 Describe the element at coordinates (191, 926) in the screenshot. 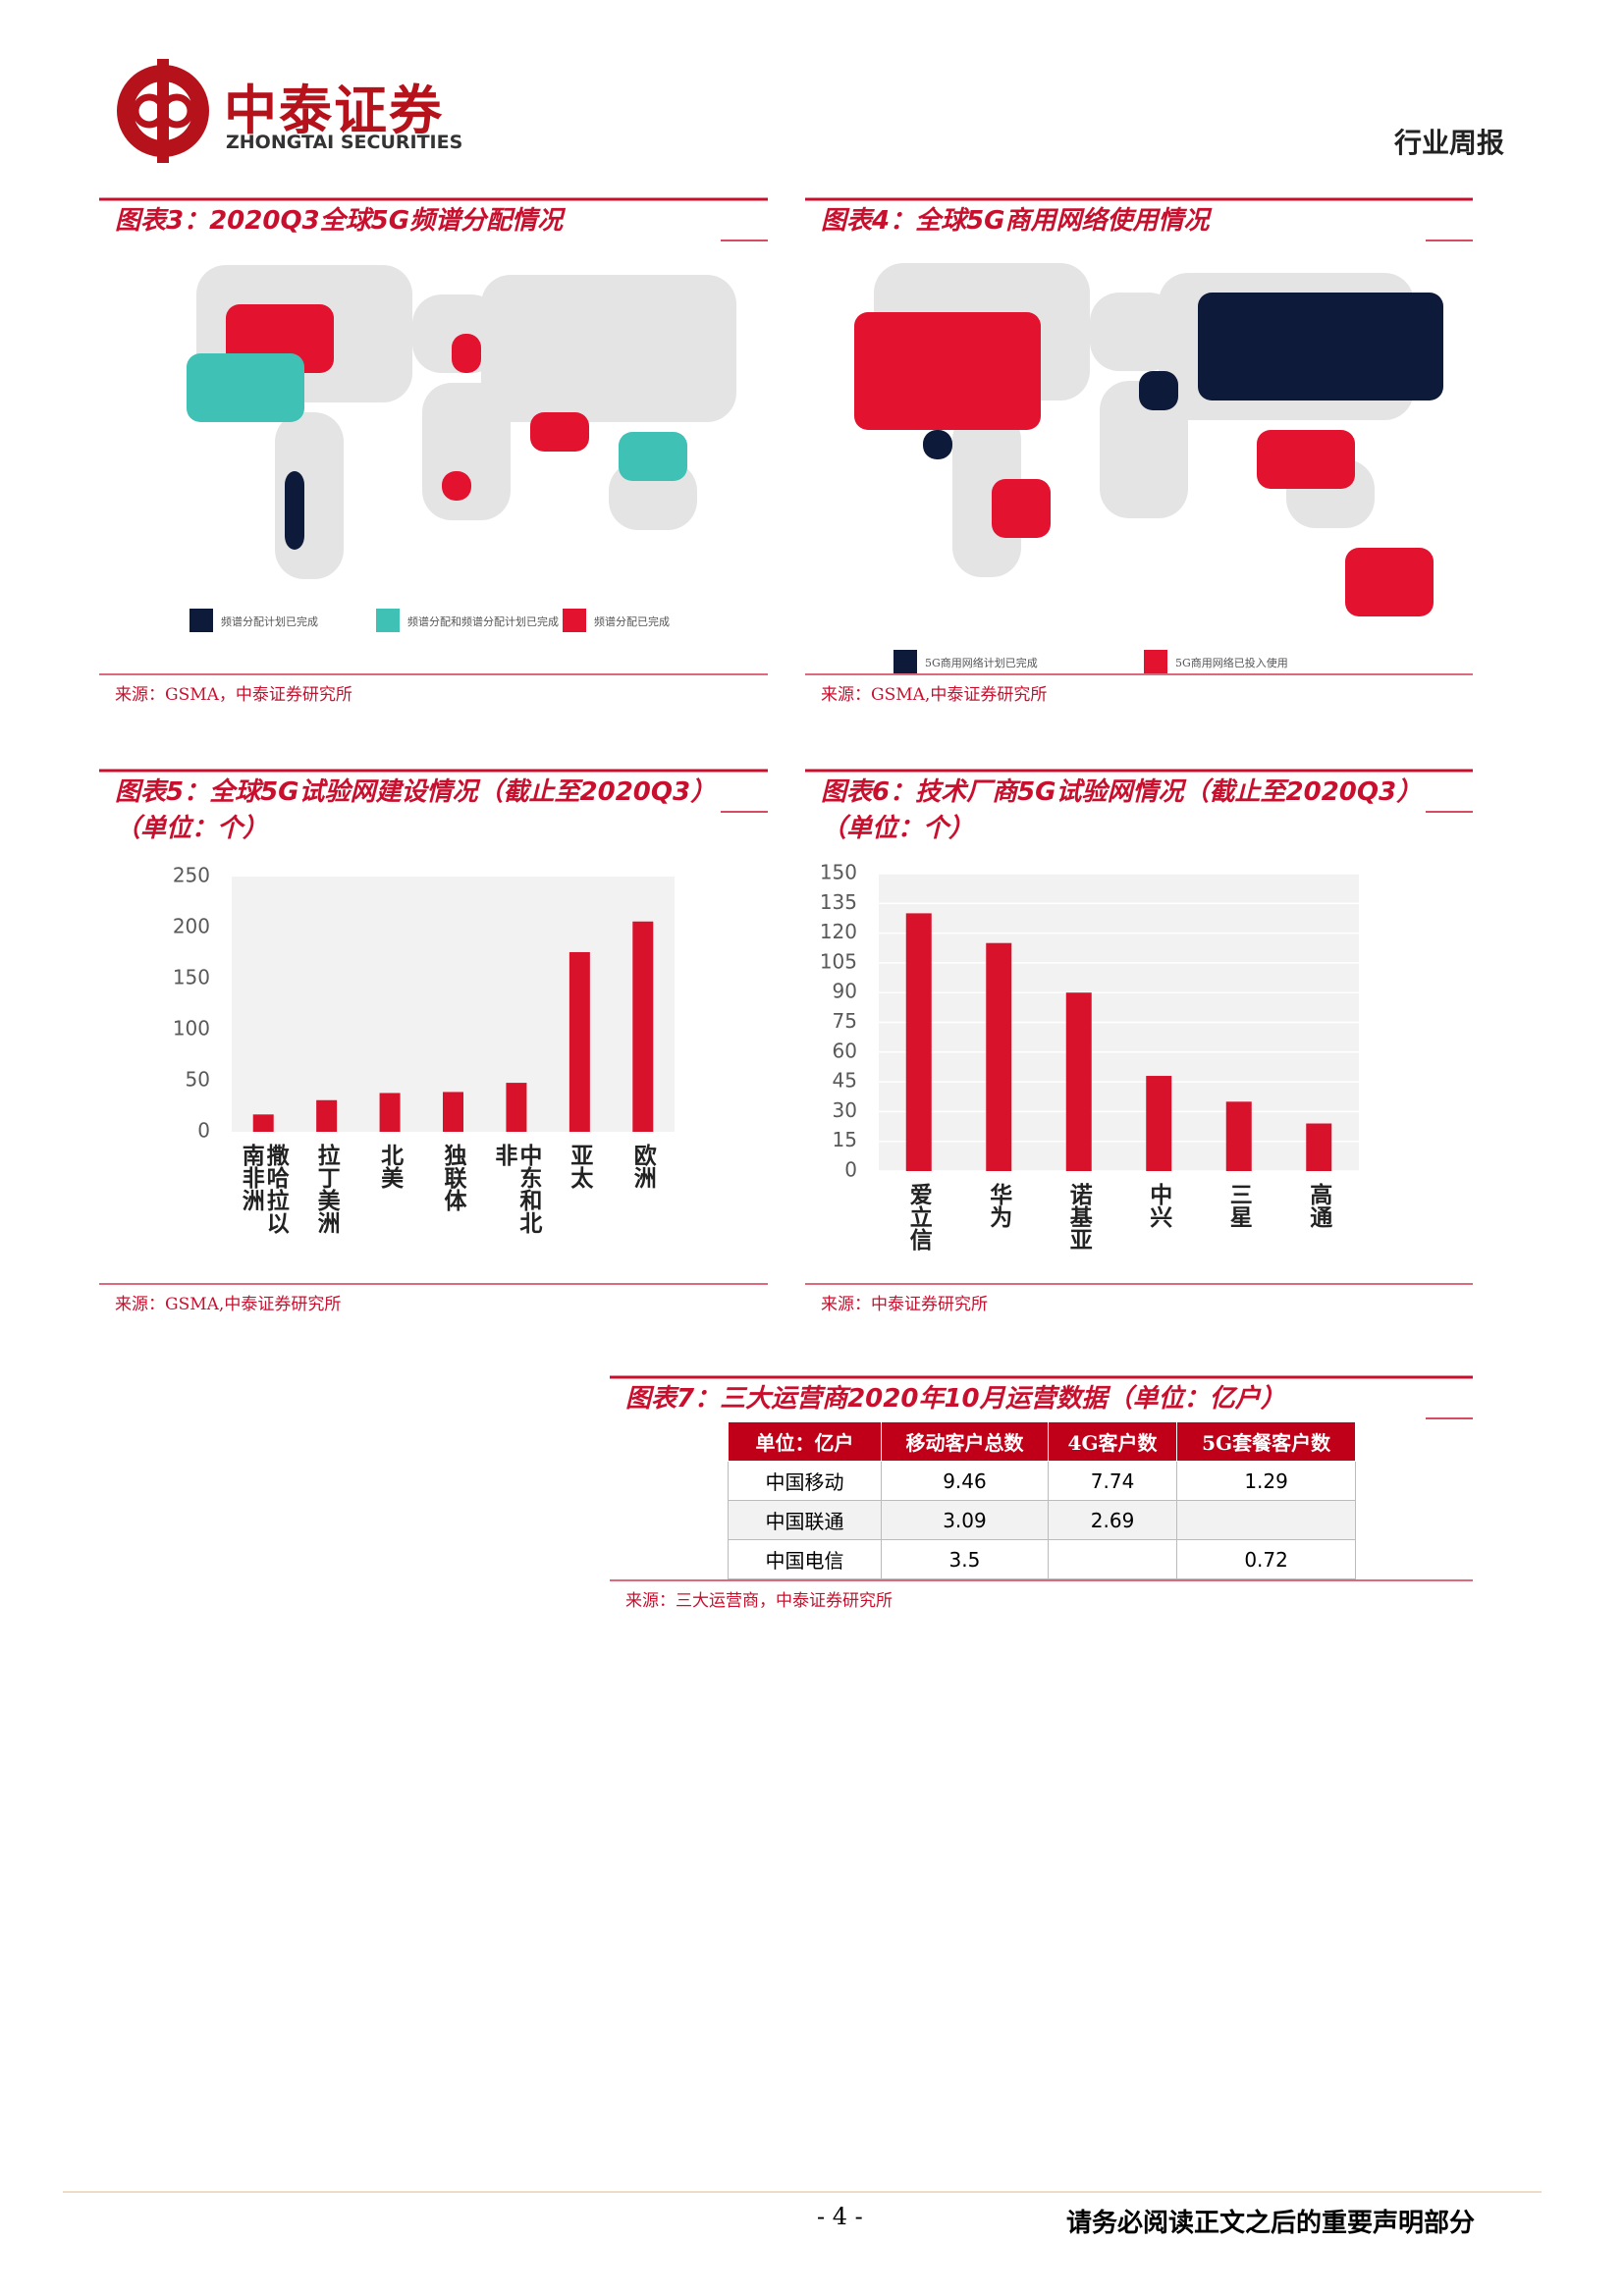

I see `y-tick-label: 200` at that location.